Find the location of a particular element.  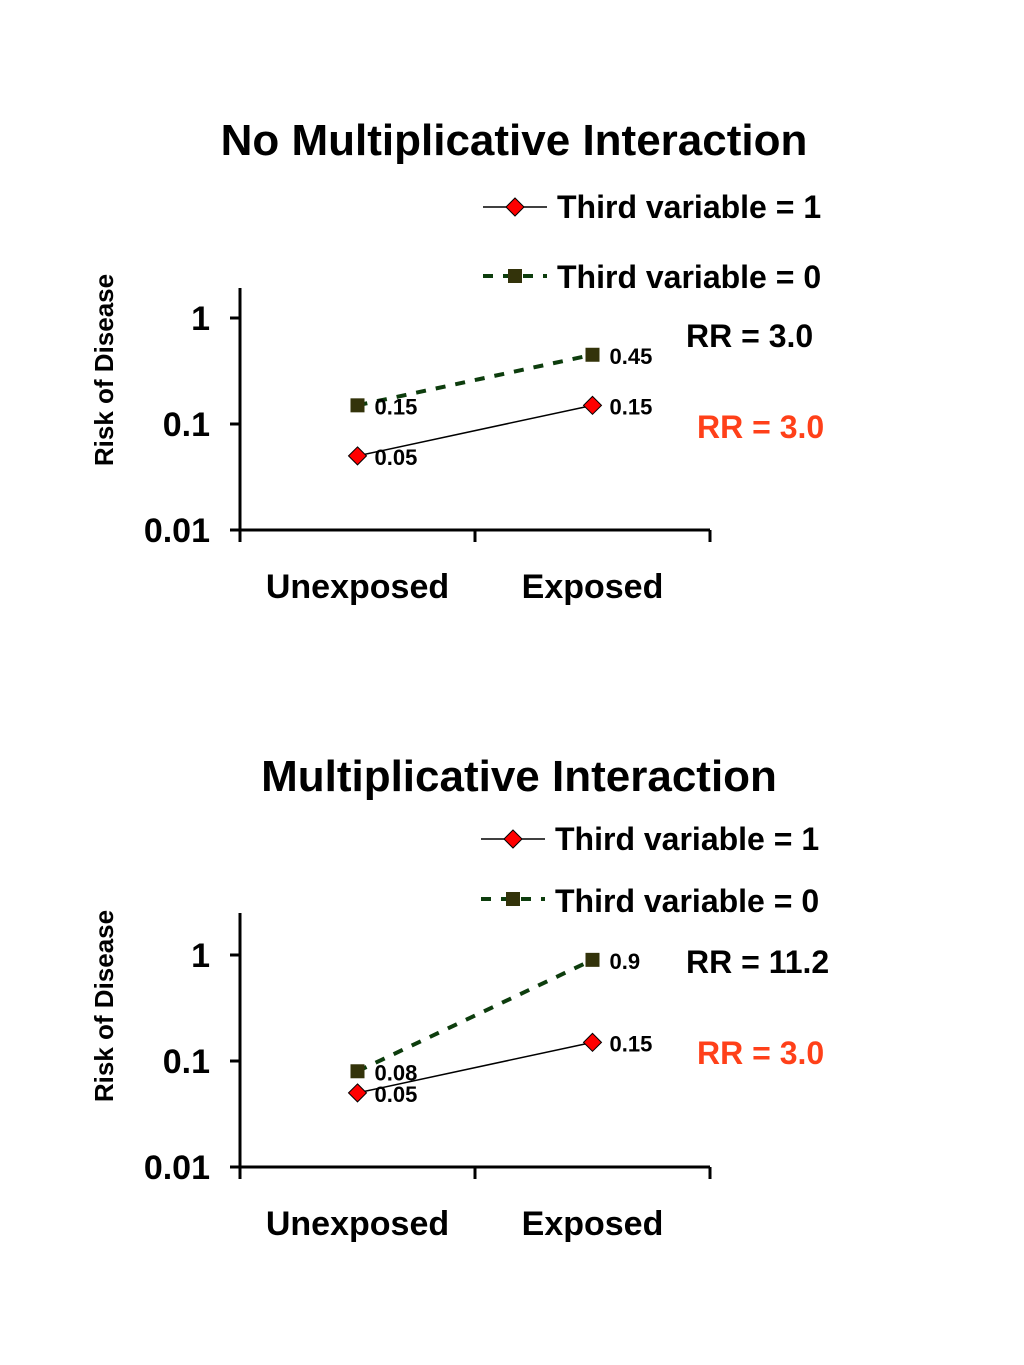

chart-title: No Multiplicative Interaction is located at coordinates (514, 140).